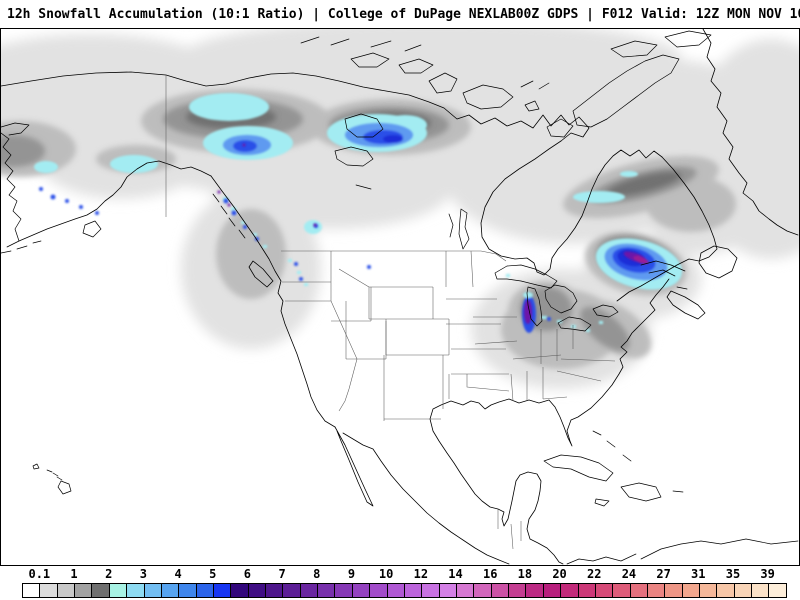  Describe the element at coordinates (317, 574) in the screenshot. I see `legend-tick-label: 8` at that location.